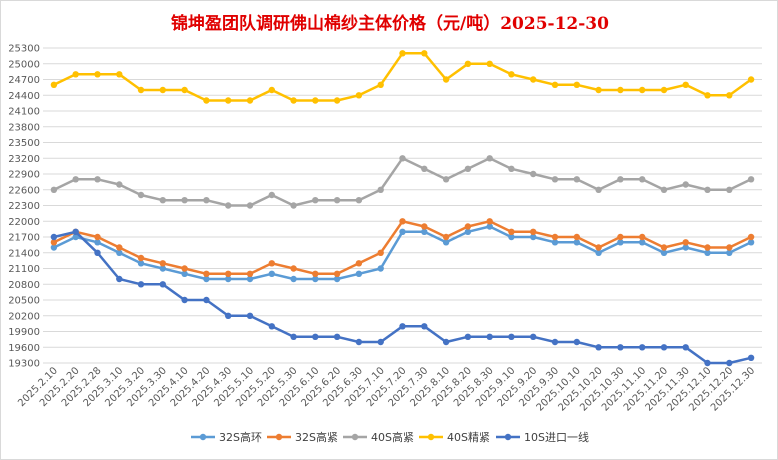  What do you see at coordinates (24, 112) in the screenshot?
I see `y-tick-label: 24100` at bounding box center [24, 112].